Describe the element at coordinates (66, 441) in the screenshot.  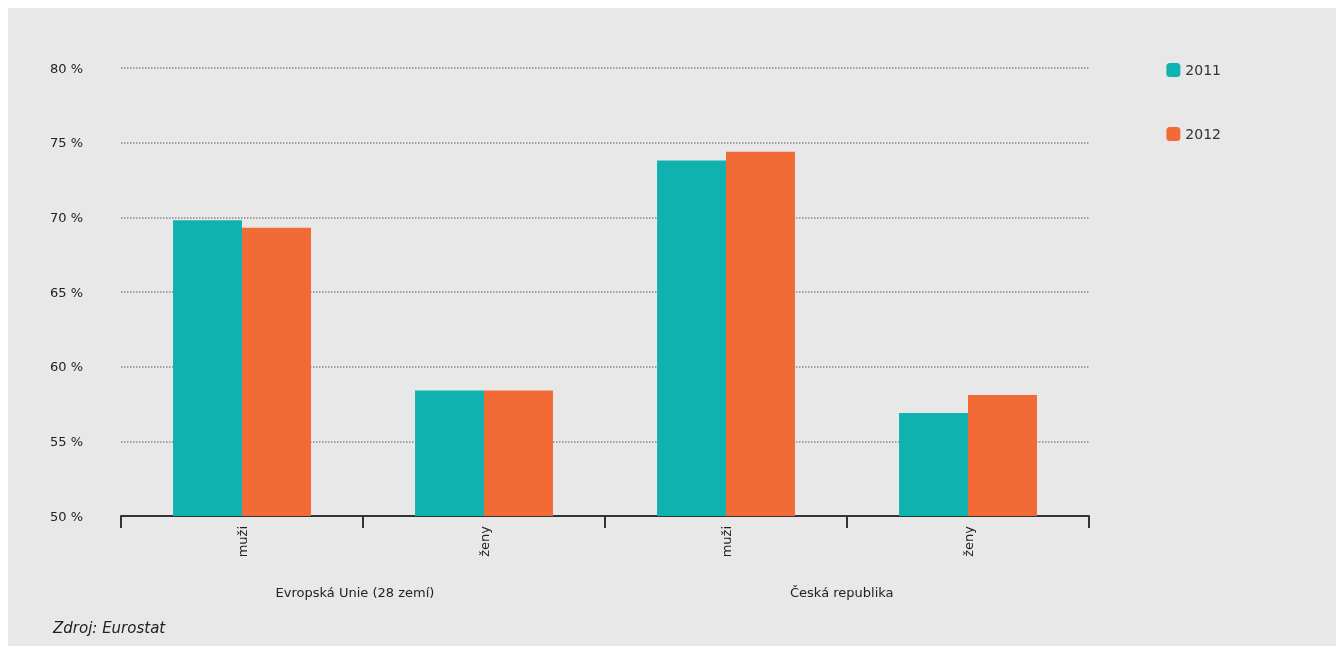
I see `y-tick-label: 55 %` at that location.